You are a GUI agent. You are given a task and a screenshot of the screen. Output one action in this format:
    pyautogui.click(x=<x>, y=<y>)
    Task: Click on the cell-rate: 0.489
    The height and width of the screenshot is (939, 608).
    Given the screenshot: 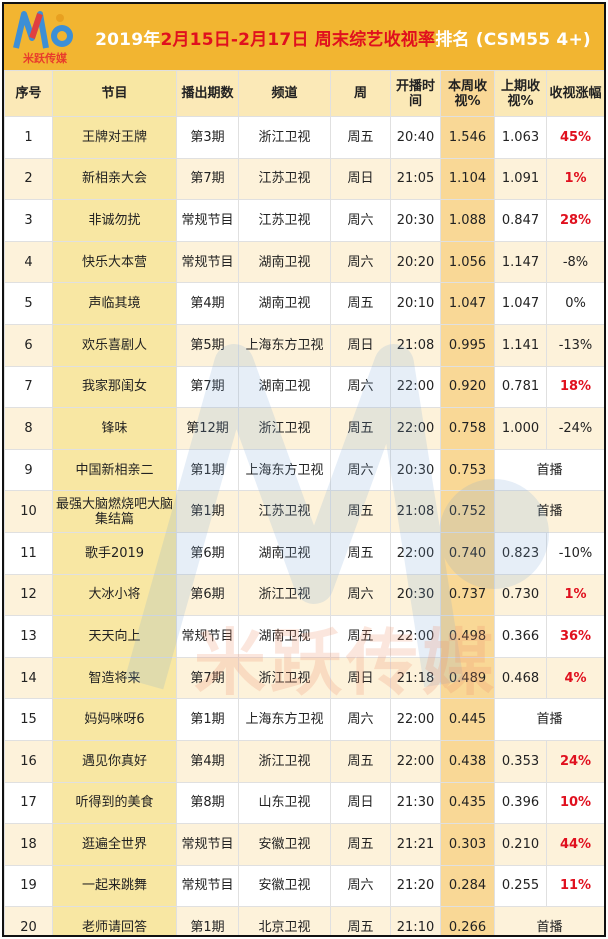 What is the action you would take?
    pyautogui.click(x=467, y=678)
    